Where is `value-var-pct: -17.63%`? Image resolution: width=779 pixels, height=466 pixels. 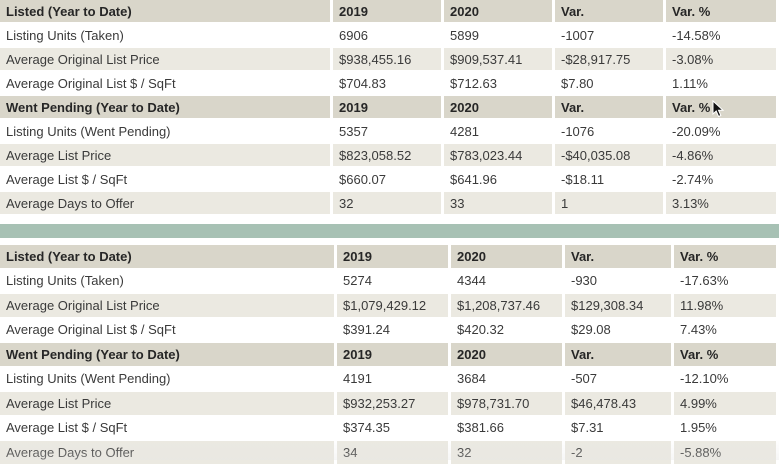 value-var-pct: -17.63% is located at coordinates (726, 281).